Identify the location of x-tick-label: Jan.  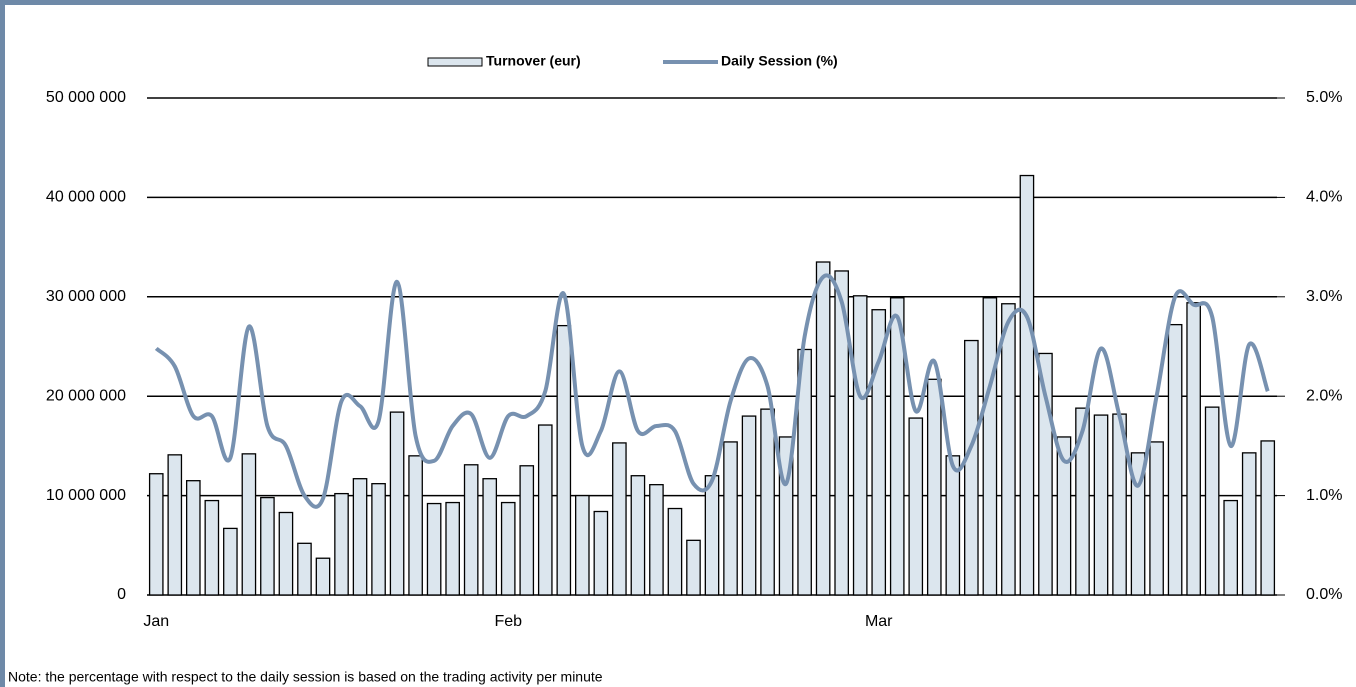
(156, 621).